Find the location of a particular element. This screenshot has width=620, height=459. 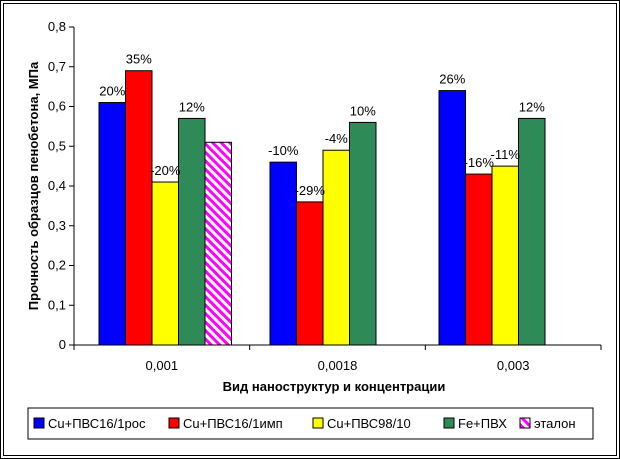

y-ticks-group: 0 0,1 0,2 0,3 0,4 0,5 0,6 0,7 0,8 is located at coordinates (61, 185).